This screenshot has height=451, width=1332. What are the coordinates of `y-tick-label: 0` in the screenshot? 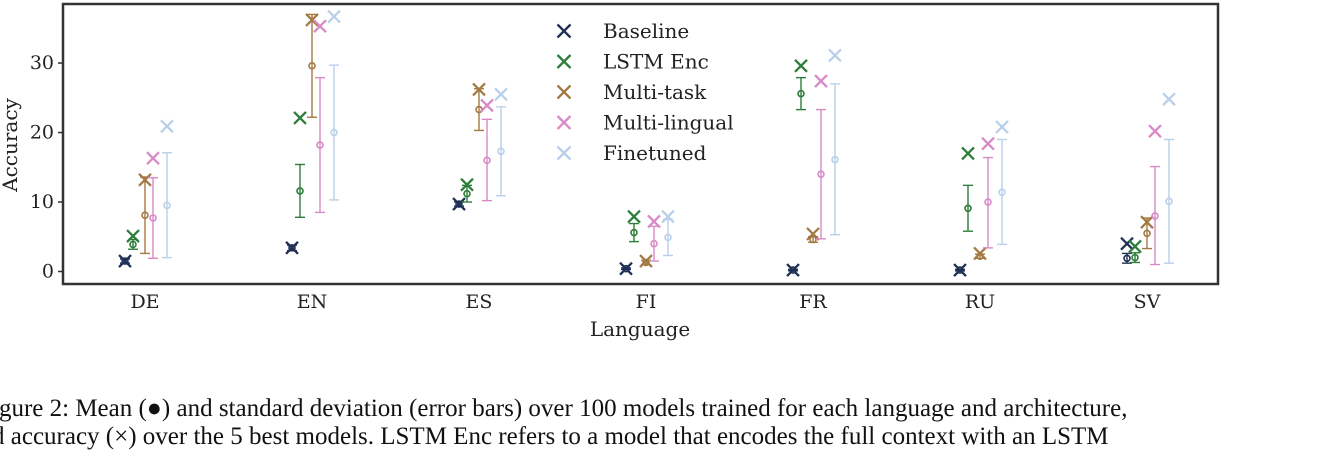 It's located at (48, 271).